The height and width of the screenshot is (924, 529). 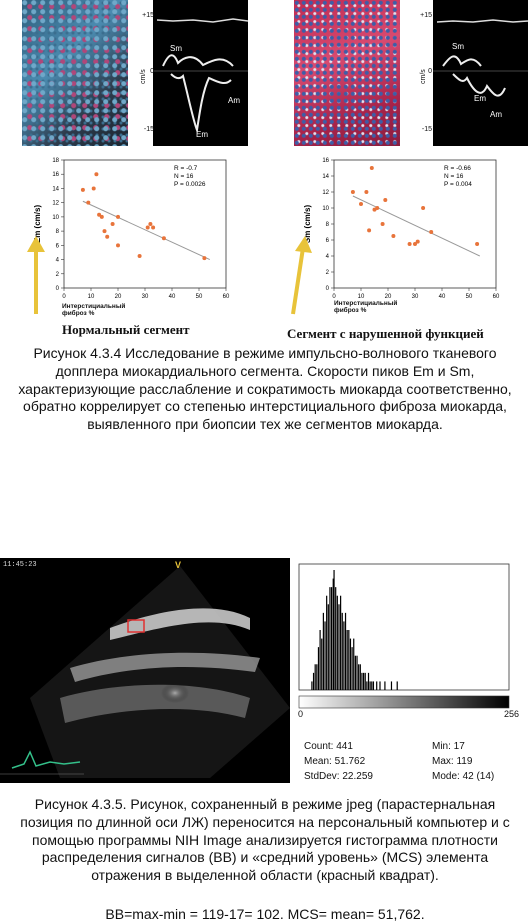 What do you see at coordinates (94, 310) in the screenshot?
I see `fibrosis-axis-label-normal: Интерстициальный фиброз %` at bounding box center [94, 310].